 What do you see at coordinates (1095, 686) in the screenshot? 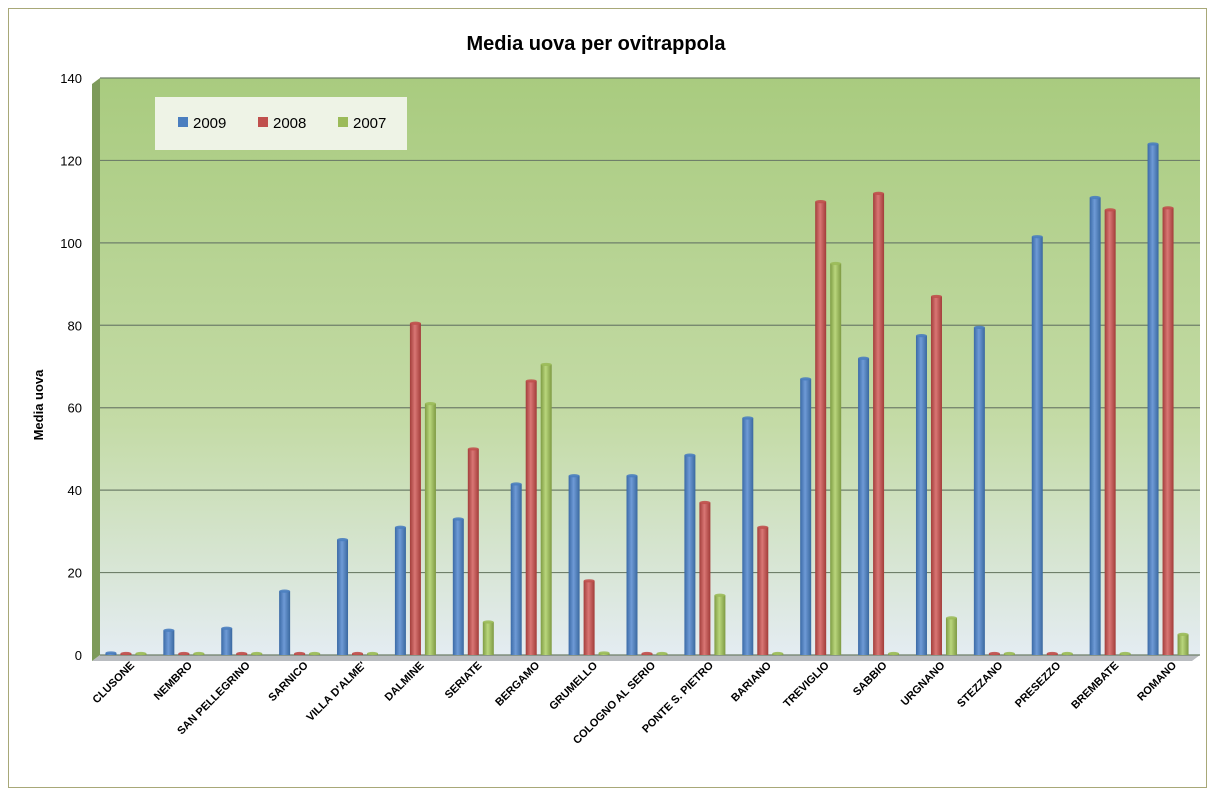
I see `x-tick-label: BREMBATE` at bounding box center [1095, 686].